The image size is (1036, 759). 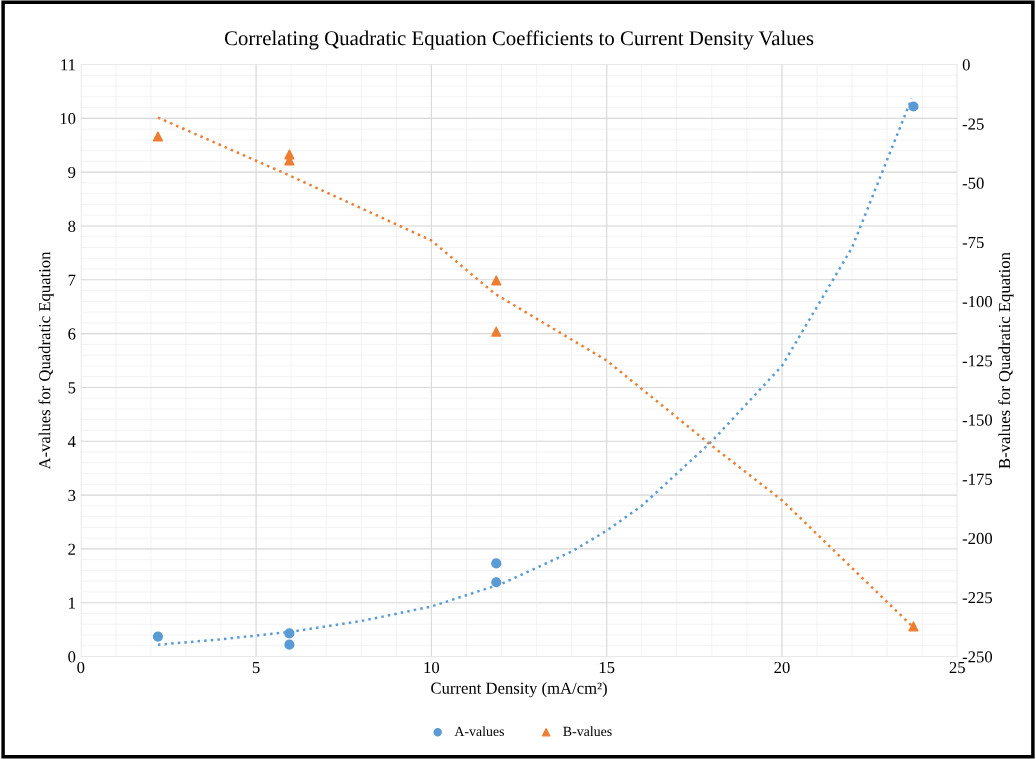 I want to click on y2-tick-label: -100, so click(x=977, y=302).